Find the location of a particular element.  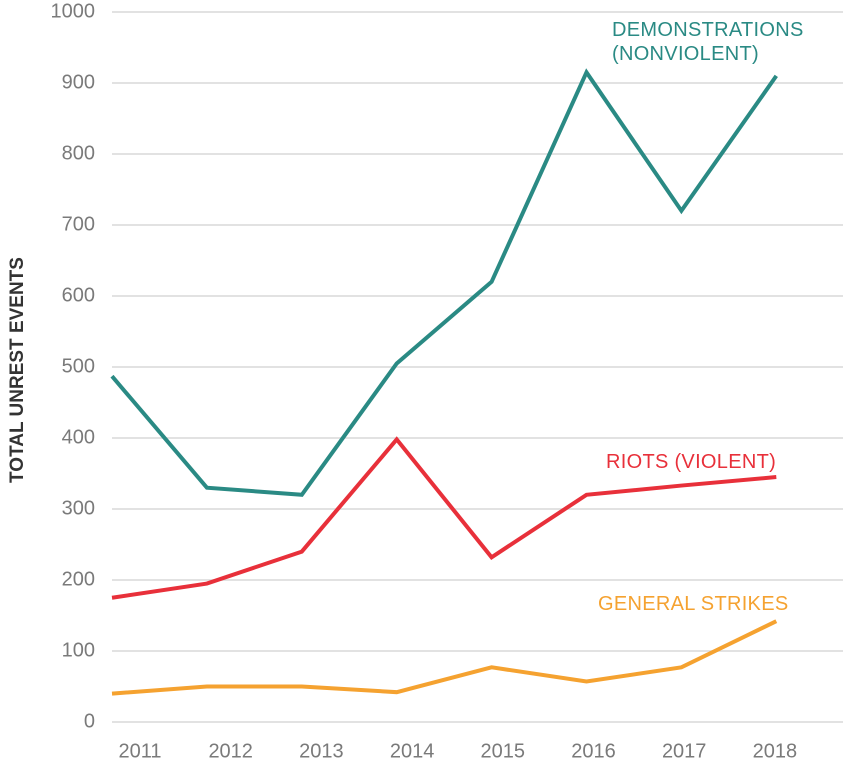

y-tick-label: 0 is located at coordinates (89, 721).